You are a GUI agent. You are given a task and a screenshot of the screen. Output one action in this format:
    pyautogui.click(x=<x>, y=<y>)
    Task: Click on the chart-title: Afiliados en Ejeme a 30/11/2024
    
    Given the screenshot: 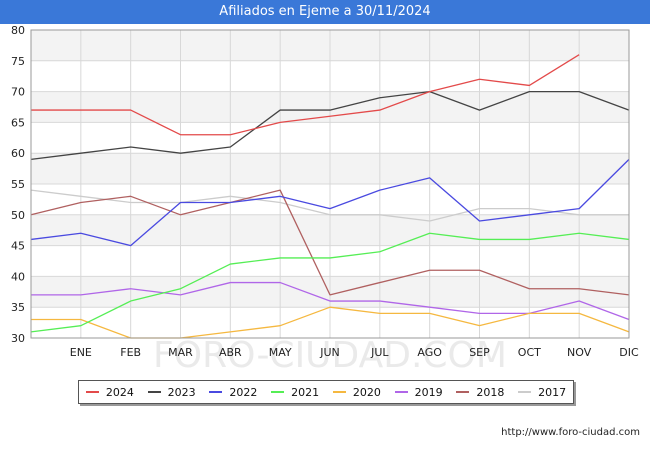 What is the action you would take?
    pyautogui.click(x=325, y=12)
    